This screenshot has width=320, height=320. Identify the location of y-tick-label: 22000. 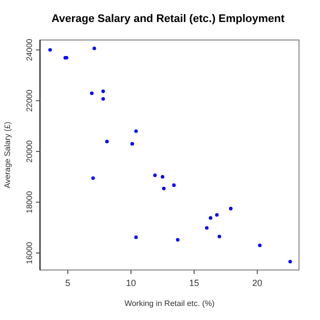
(29, 100).